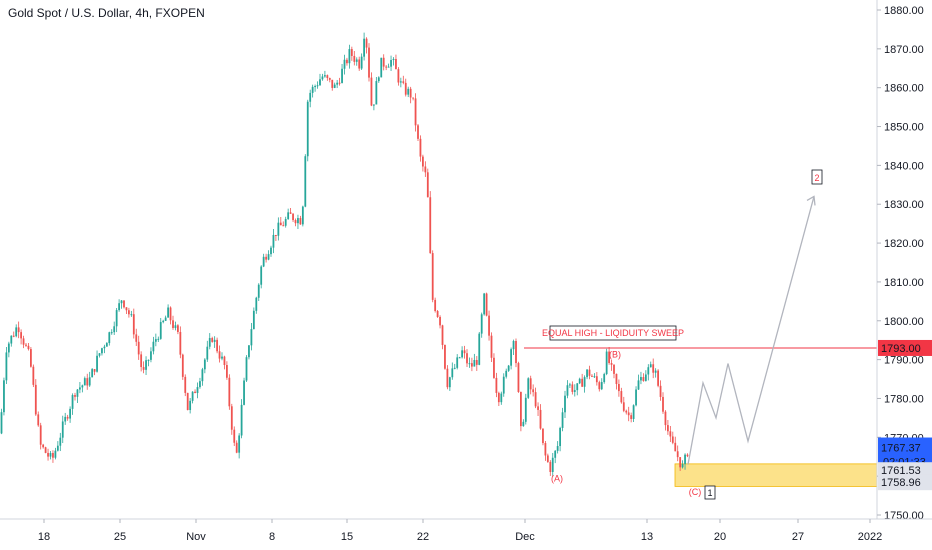 This screenshot has width=932, height=550. I want to click on chart-title: Gold Spot / U.S. Dollar, 4h, FXOPEN, so click(106, 13).